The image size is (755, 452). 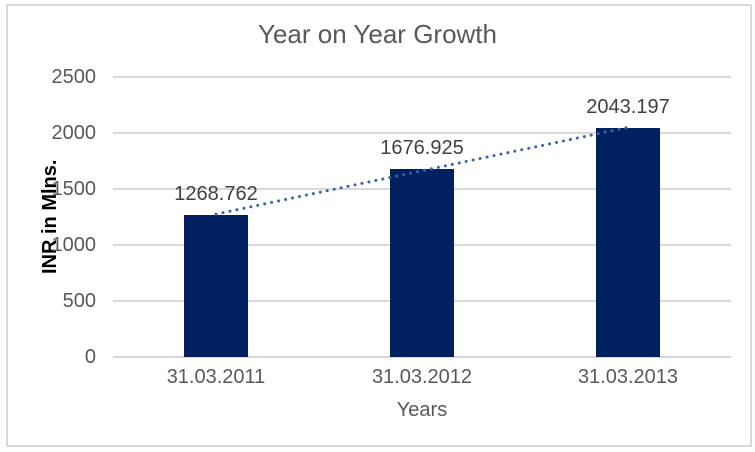 What do you see at coordinates (628, 377) in the screenshot?
I see `x-tick-label: 31.03.2013` at bounding box center [628, 377].